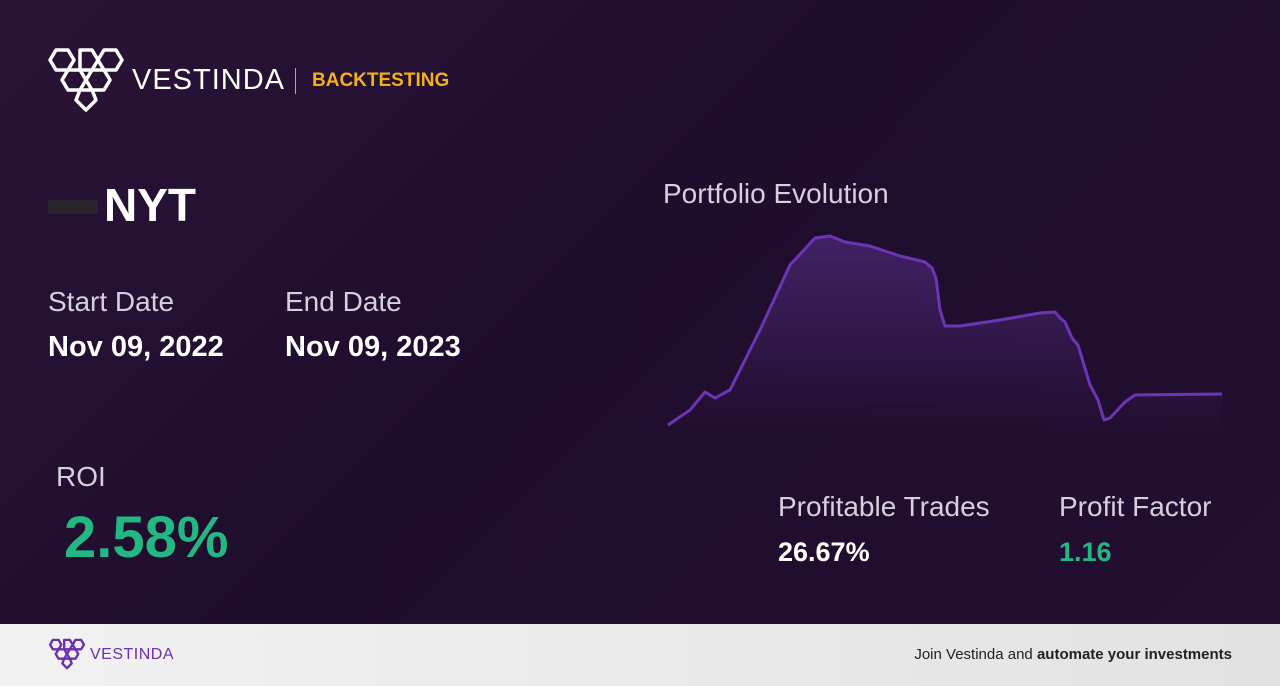 The height and width of the screenshot is (686, 1280). What do you see at coordinates (824, 552) in the screenshot?
I see `profitable-trades-value: 26.67%` at bounding box center [824, 552].